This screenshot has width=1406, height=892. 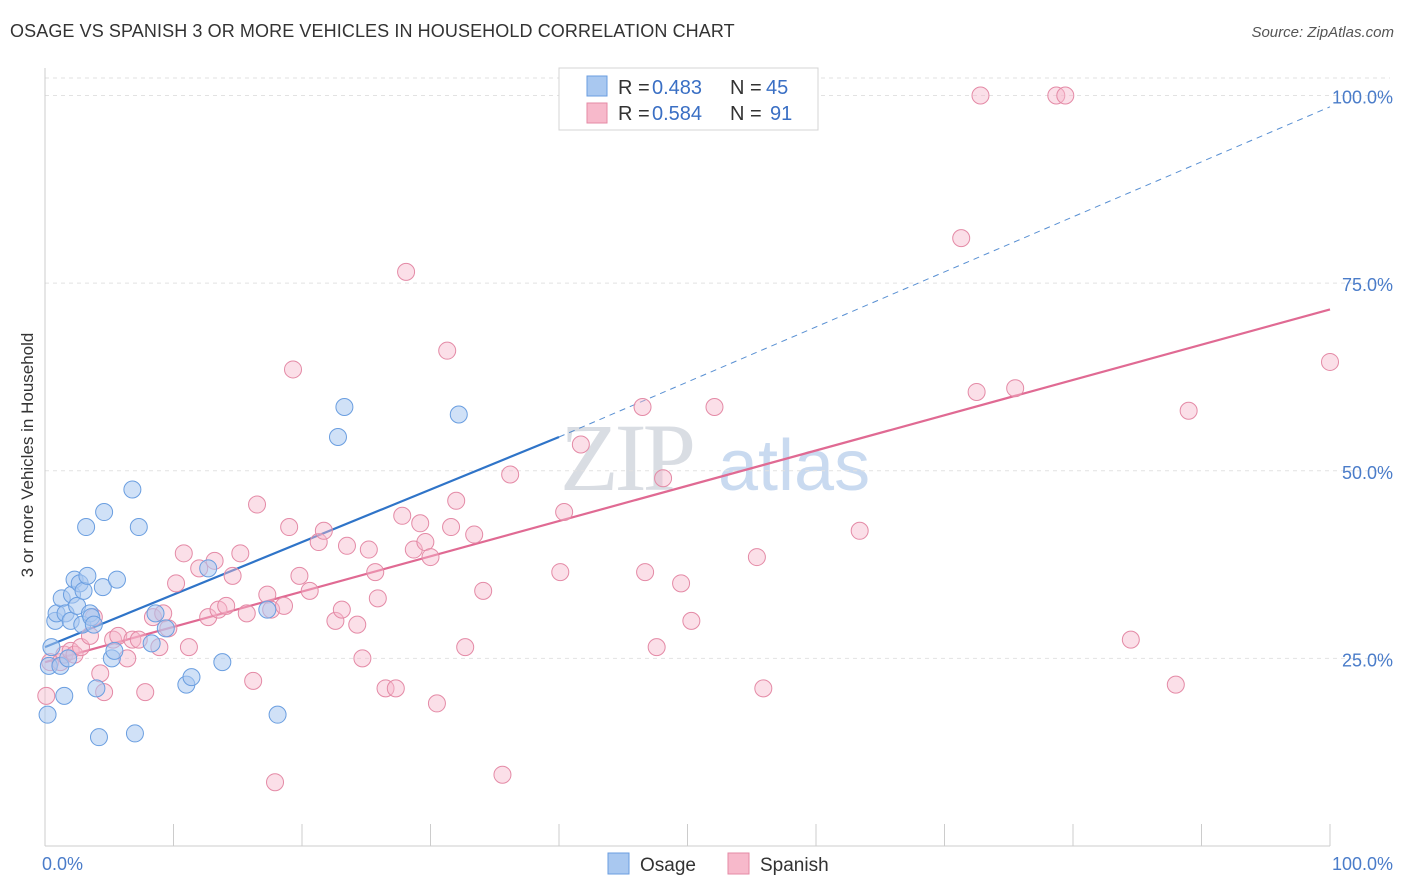 I want to click on legend-spanish-r-value: 0.584, so click(x=677, y=114).